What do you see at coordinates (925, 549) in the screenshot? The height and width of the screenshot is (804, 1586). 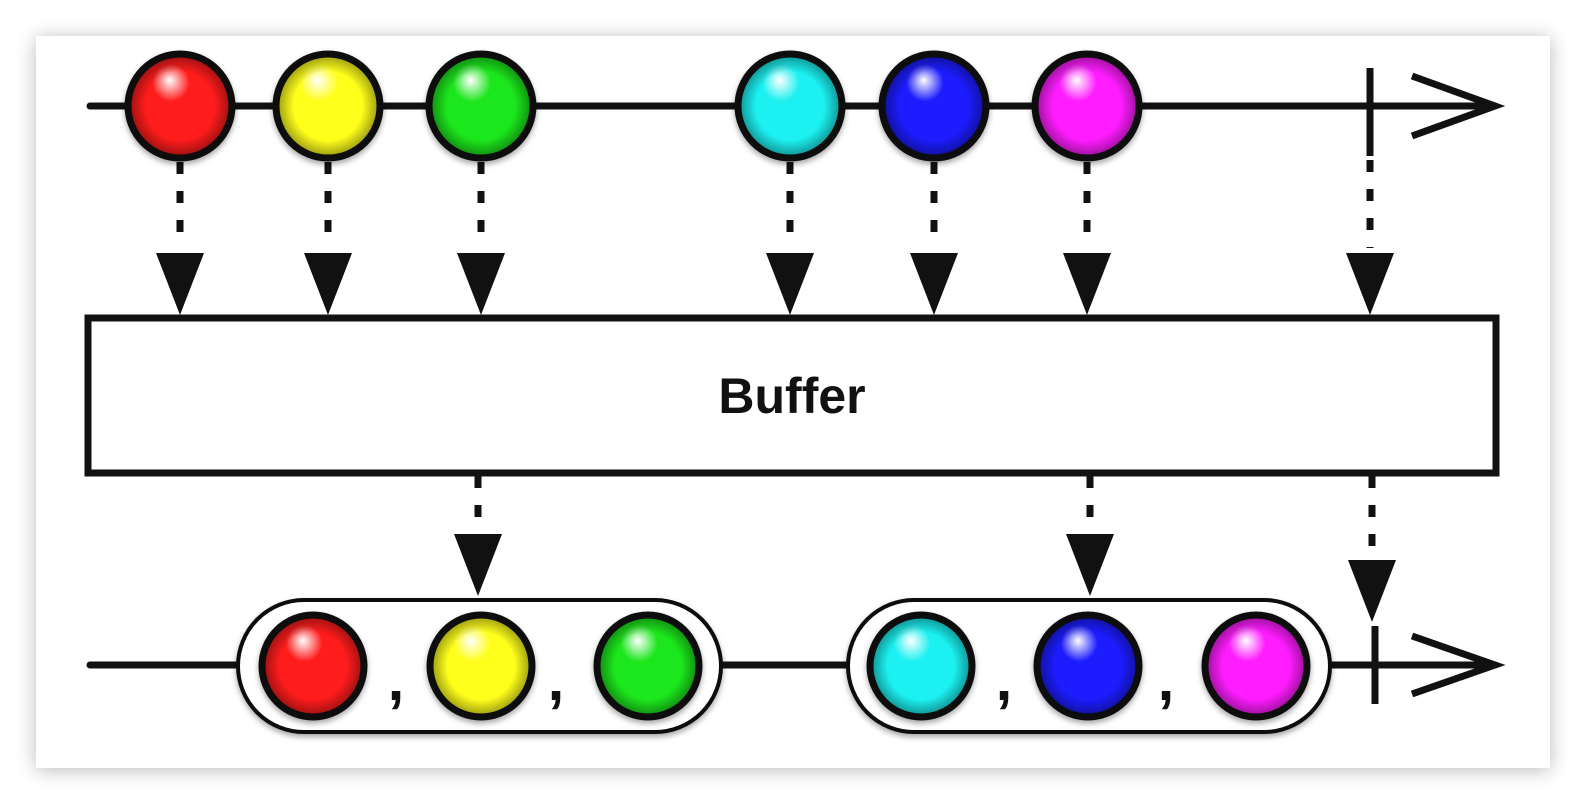 I see `output-arrows` at bounding box center [925, 549].